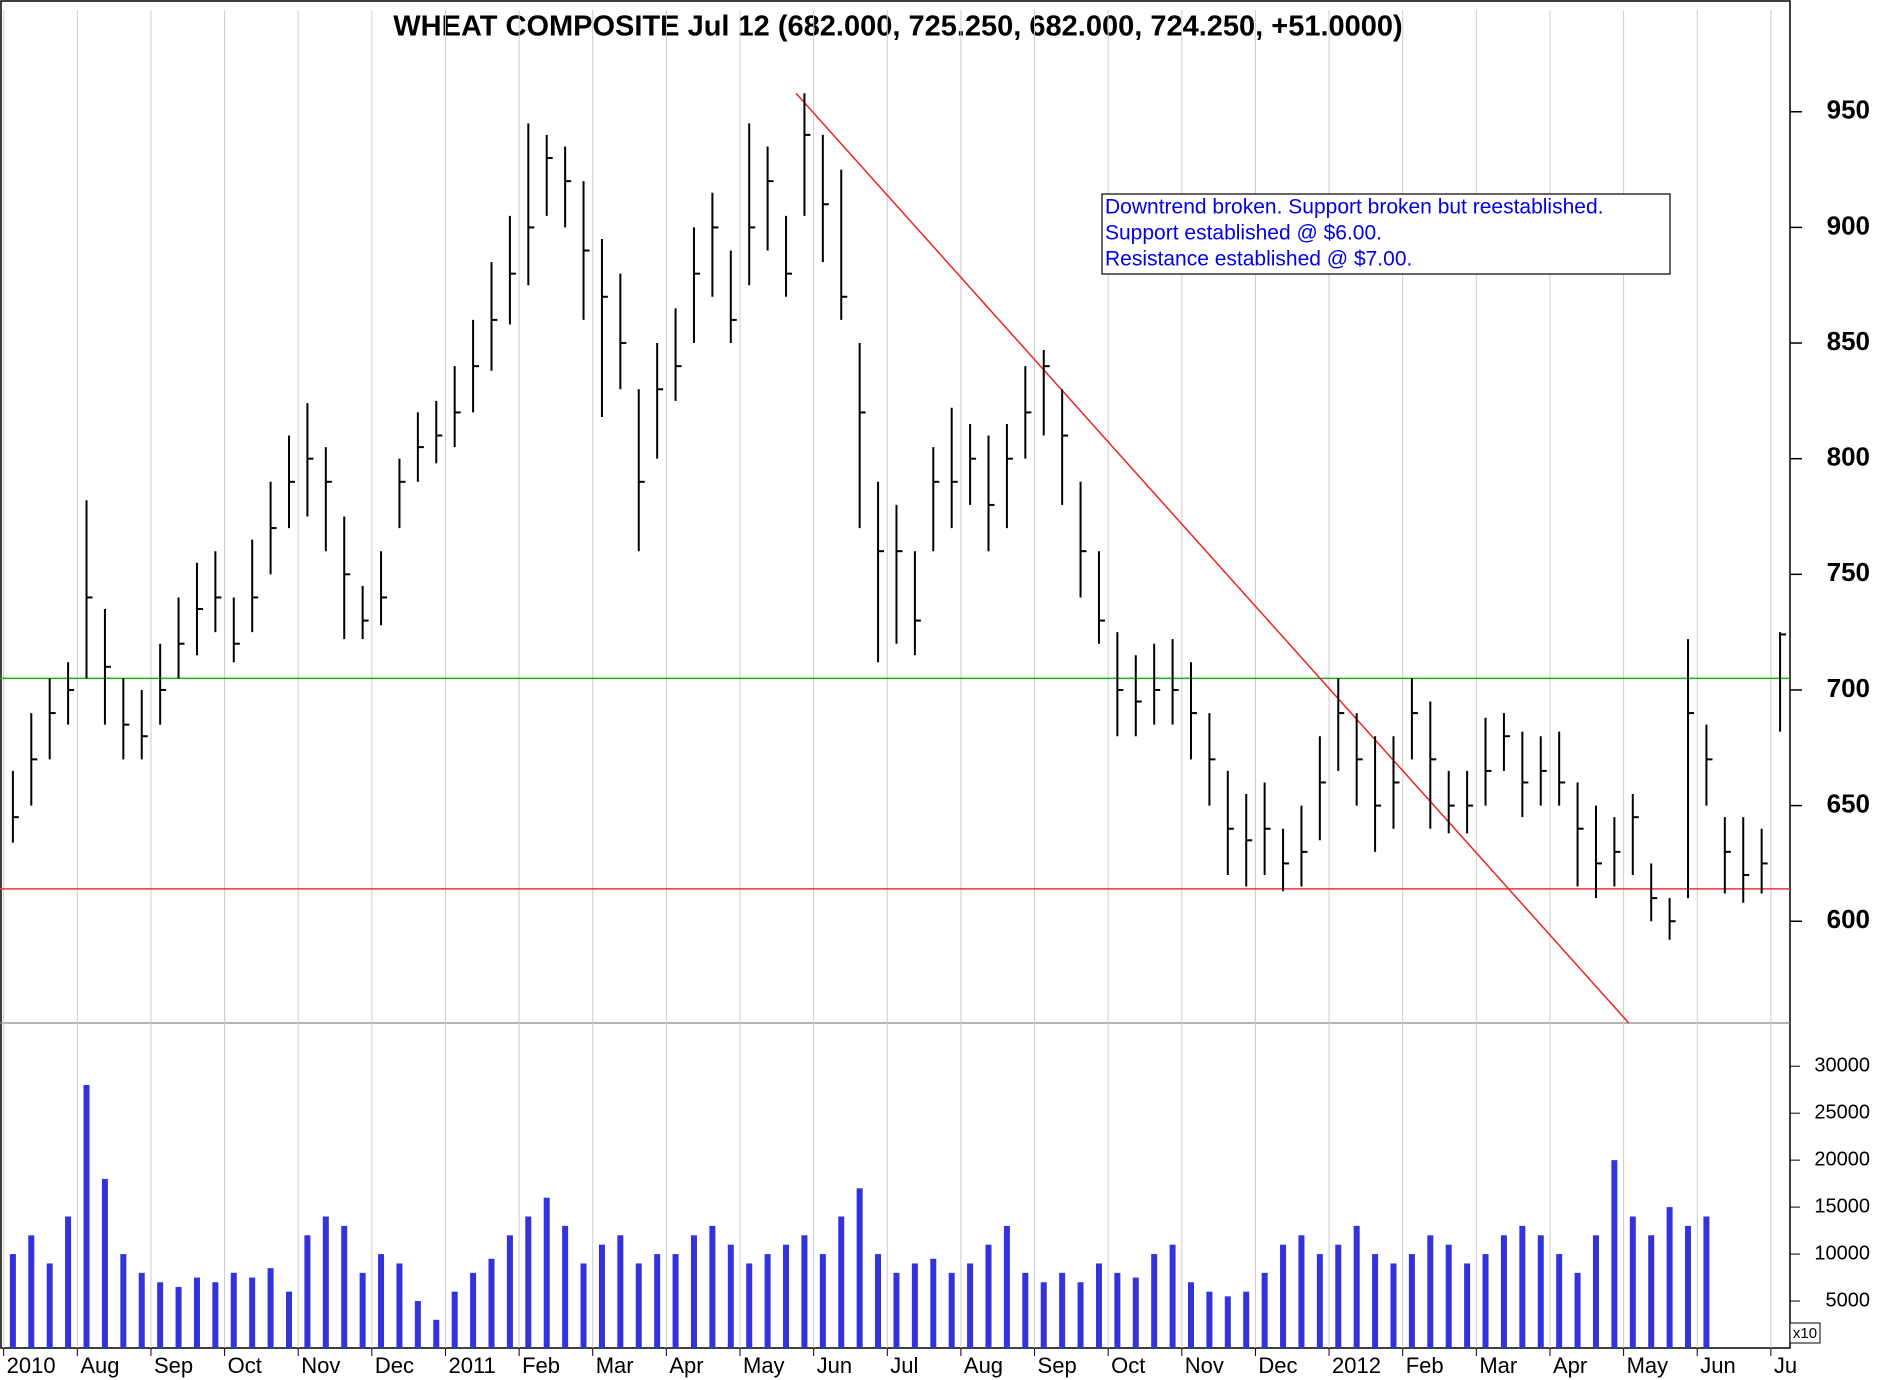 This screenshot has width=1877, height=1380. Describe the element at coordinates (686, 1365) in the screenshot. I see `x-tick-label: Apr` at that location.